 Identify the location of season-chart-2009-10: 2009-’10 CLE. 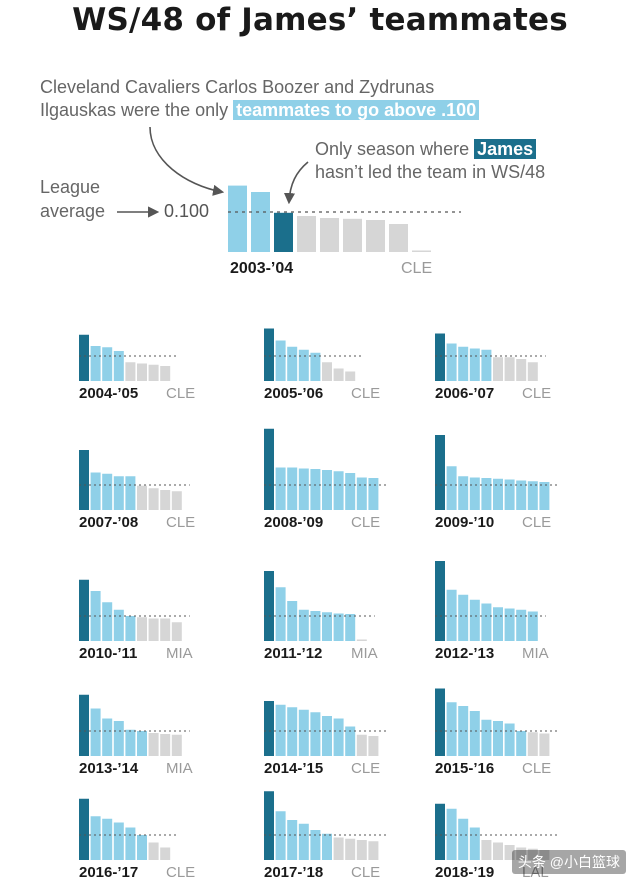
(496, 483).